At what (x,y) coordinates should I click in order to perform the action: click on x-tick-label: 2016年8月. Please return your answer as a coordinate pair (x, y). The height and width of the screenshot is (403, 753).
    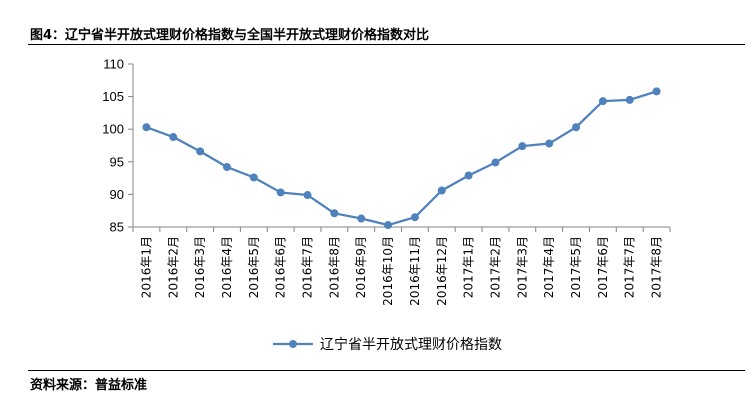
    Looking at the image, I should click on (334, 267).